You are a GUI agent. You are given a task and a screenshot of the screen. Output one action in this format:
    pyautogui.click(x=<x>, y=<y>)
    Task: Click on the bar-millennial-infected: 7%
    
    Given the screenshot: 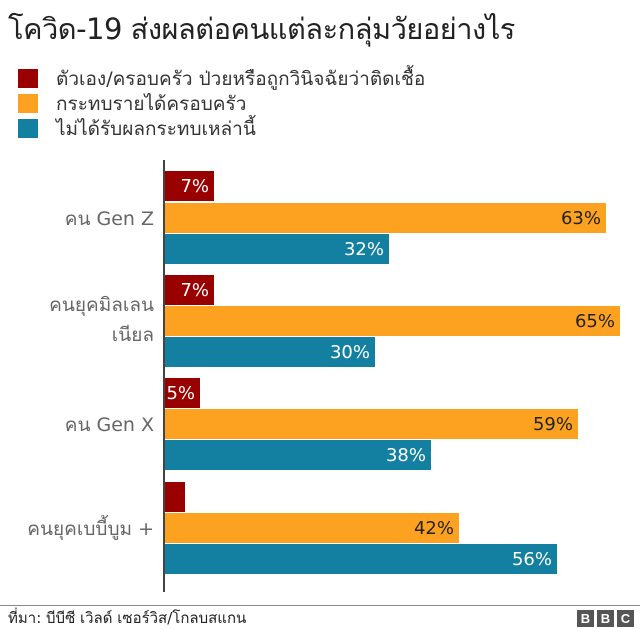 What is the action you would take?
    pyautogui.click(x=189, y=290)
    